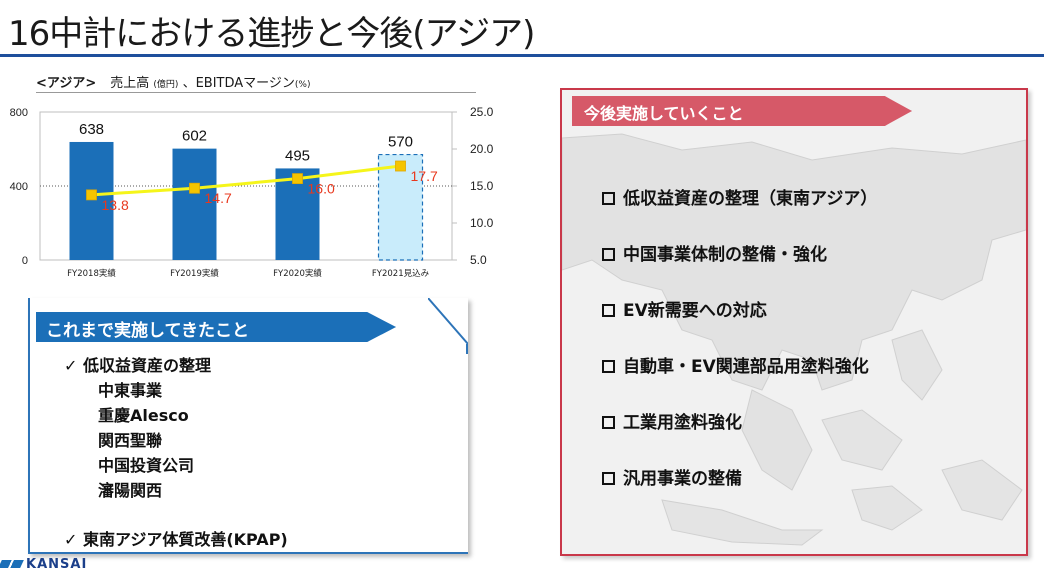 This screenshot has height=568, width=1044. What do you see at coordinates (146, 465) in the screenshot?
I see `past-subitem: 中国投資公司` at bounding box center [146, 465].